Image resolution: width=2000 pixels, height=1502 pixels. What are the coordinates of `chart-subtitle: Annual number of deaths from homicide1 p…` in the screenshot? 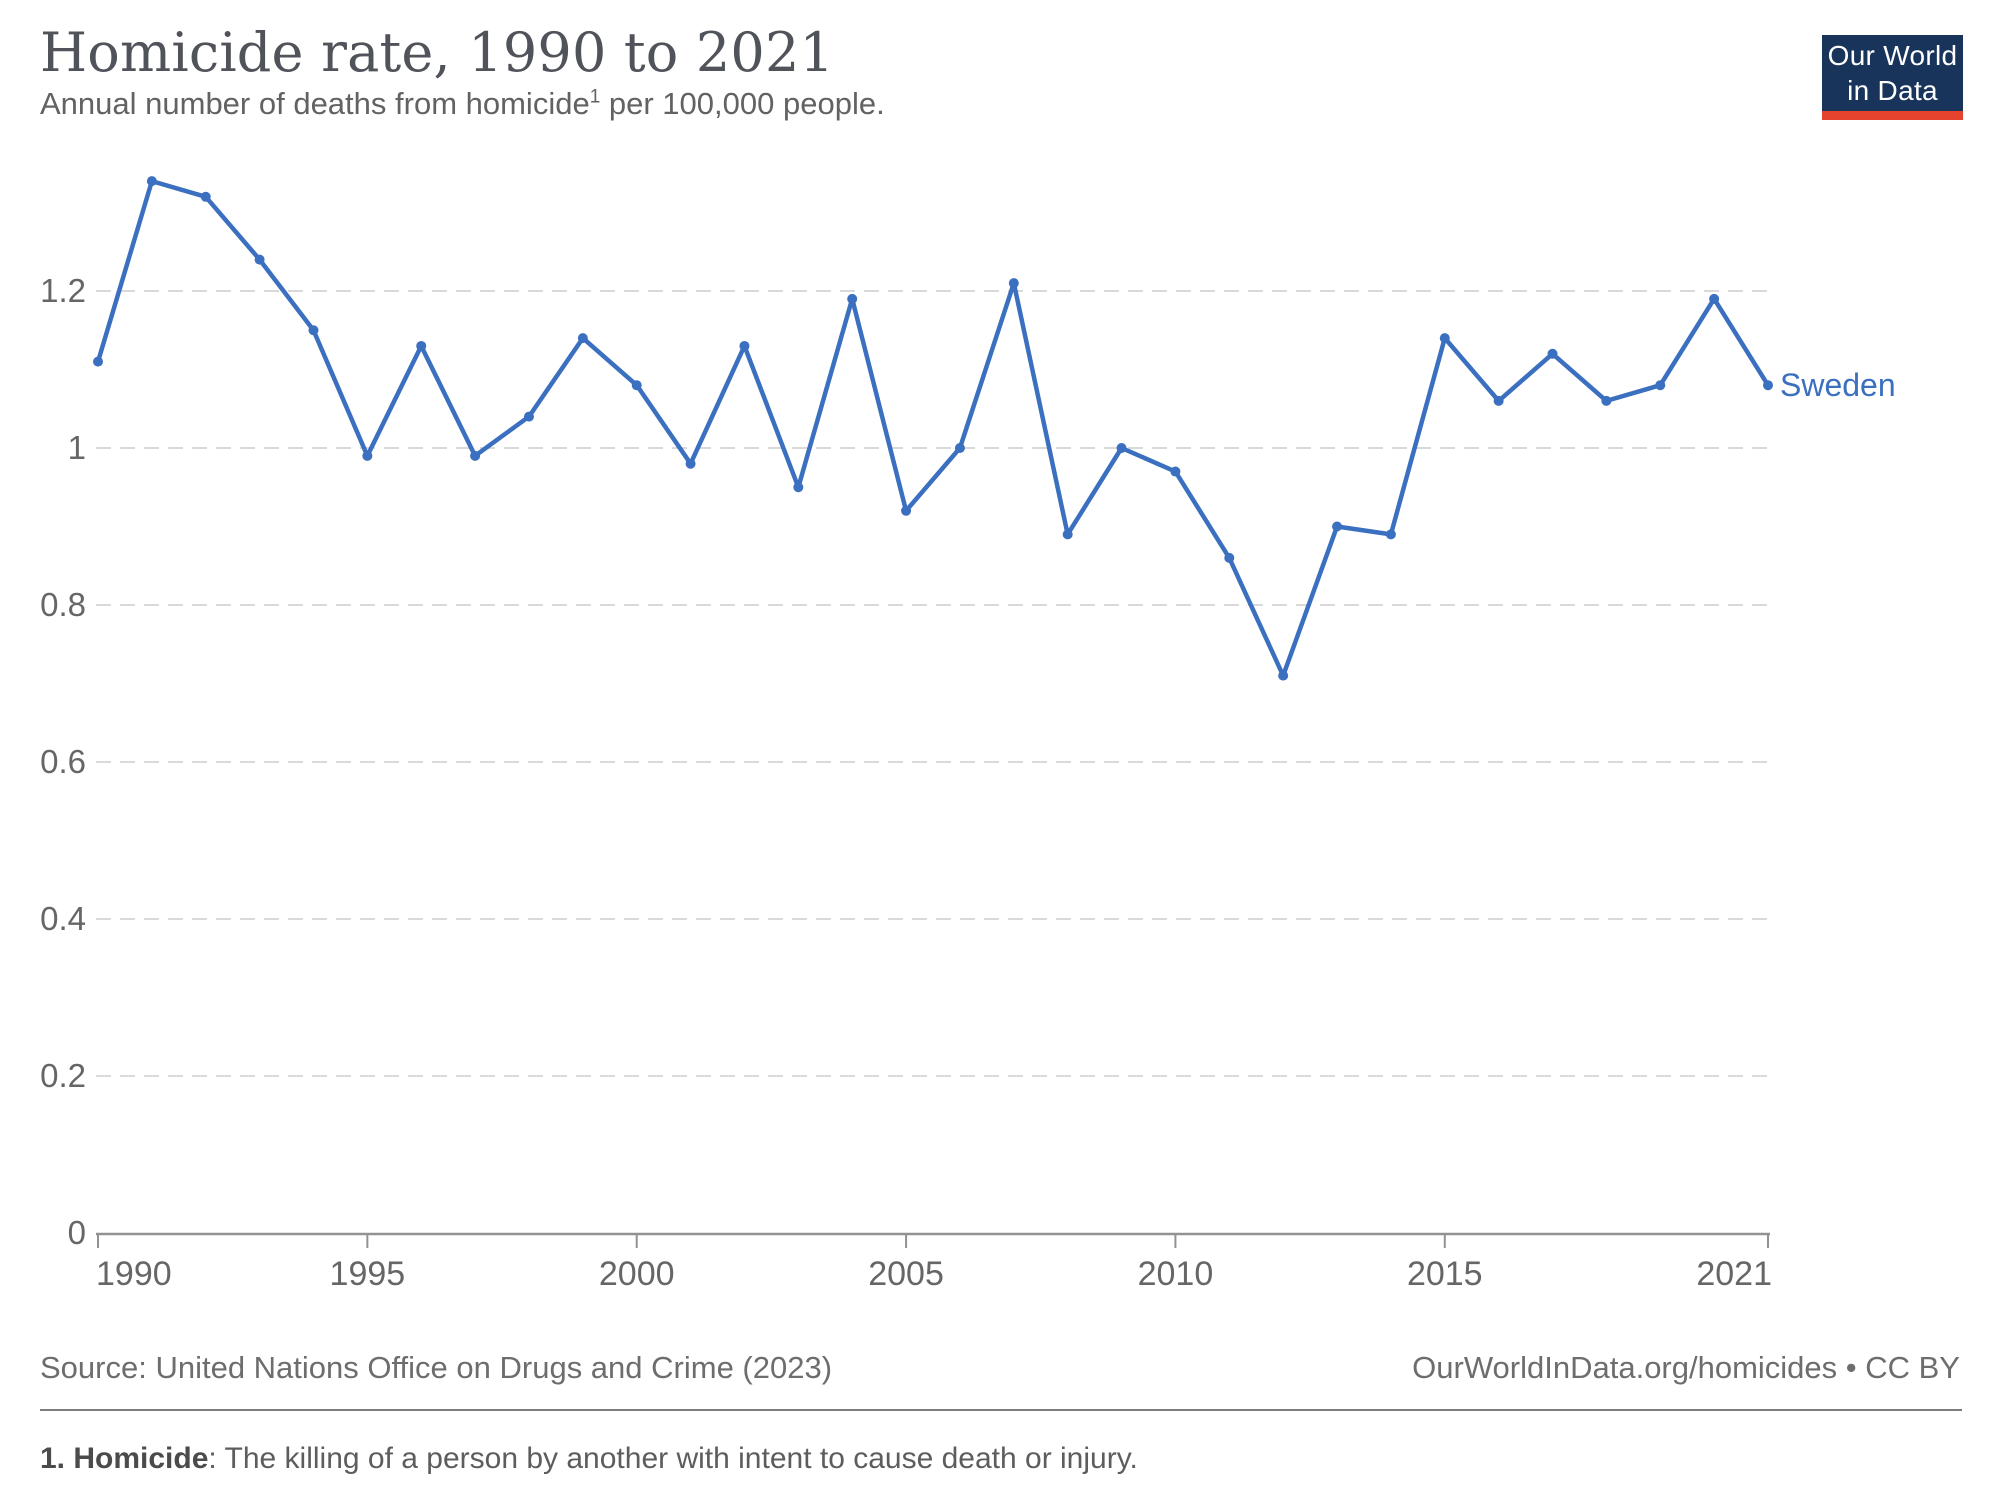 It's located at (462, 104).